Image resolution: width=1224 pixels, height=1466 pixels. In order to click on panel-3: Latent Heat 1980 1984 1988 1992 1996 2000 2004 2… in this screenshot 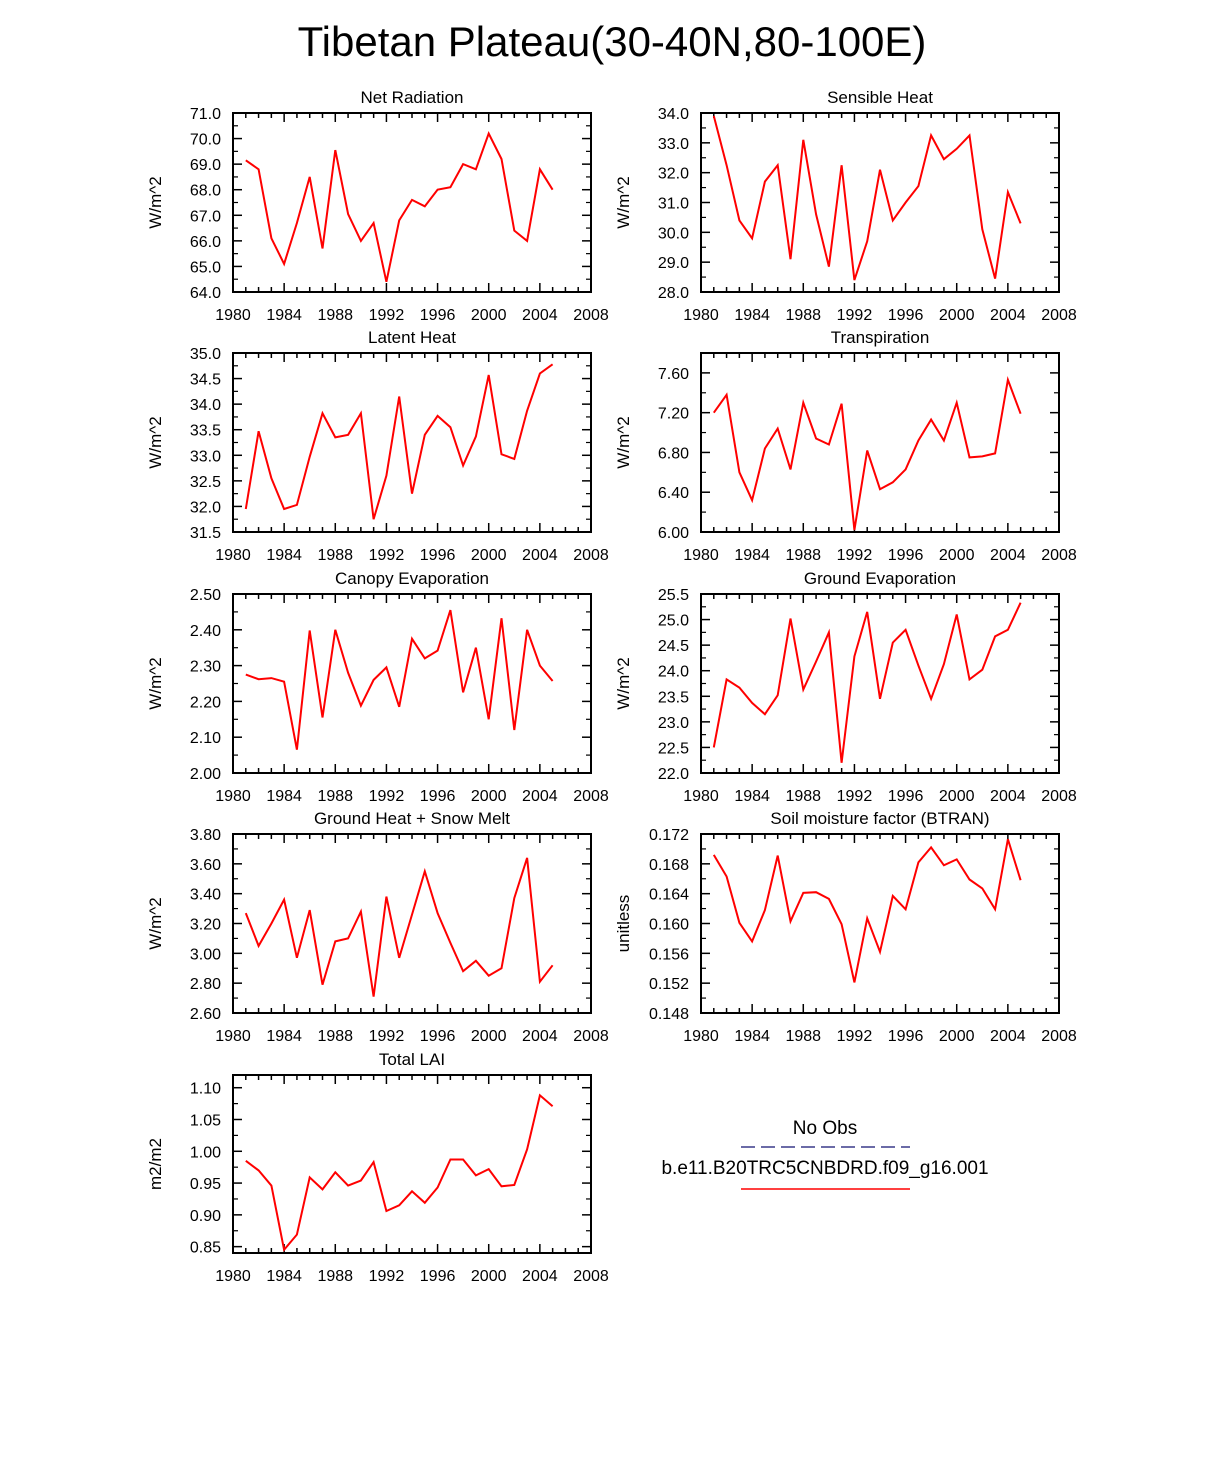, I will do `click(377, 446)`.